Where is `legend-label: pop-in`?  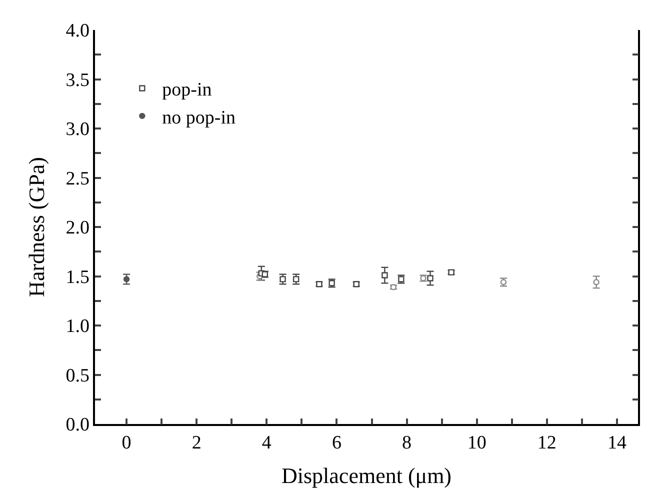 legend-label: pop-in is located at coordinates (187, 90).